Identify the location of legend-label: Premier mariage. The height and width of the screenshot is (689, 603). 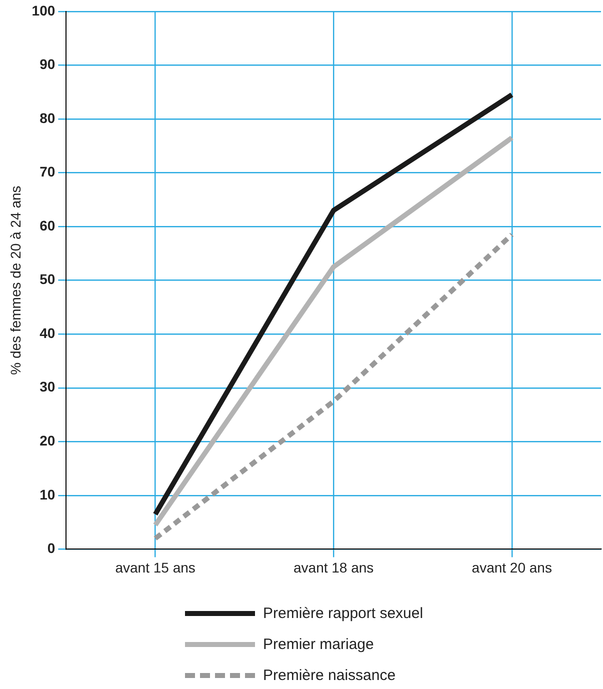
(318, 644).